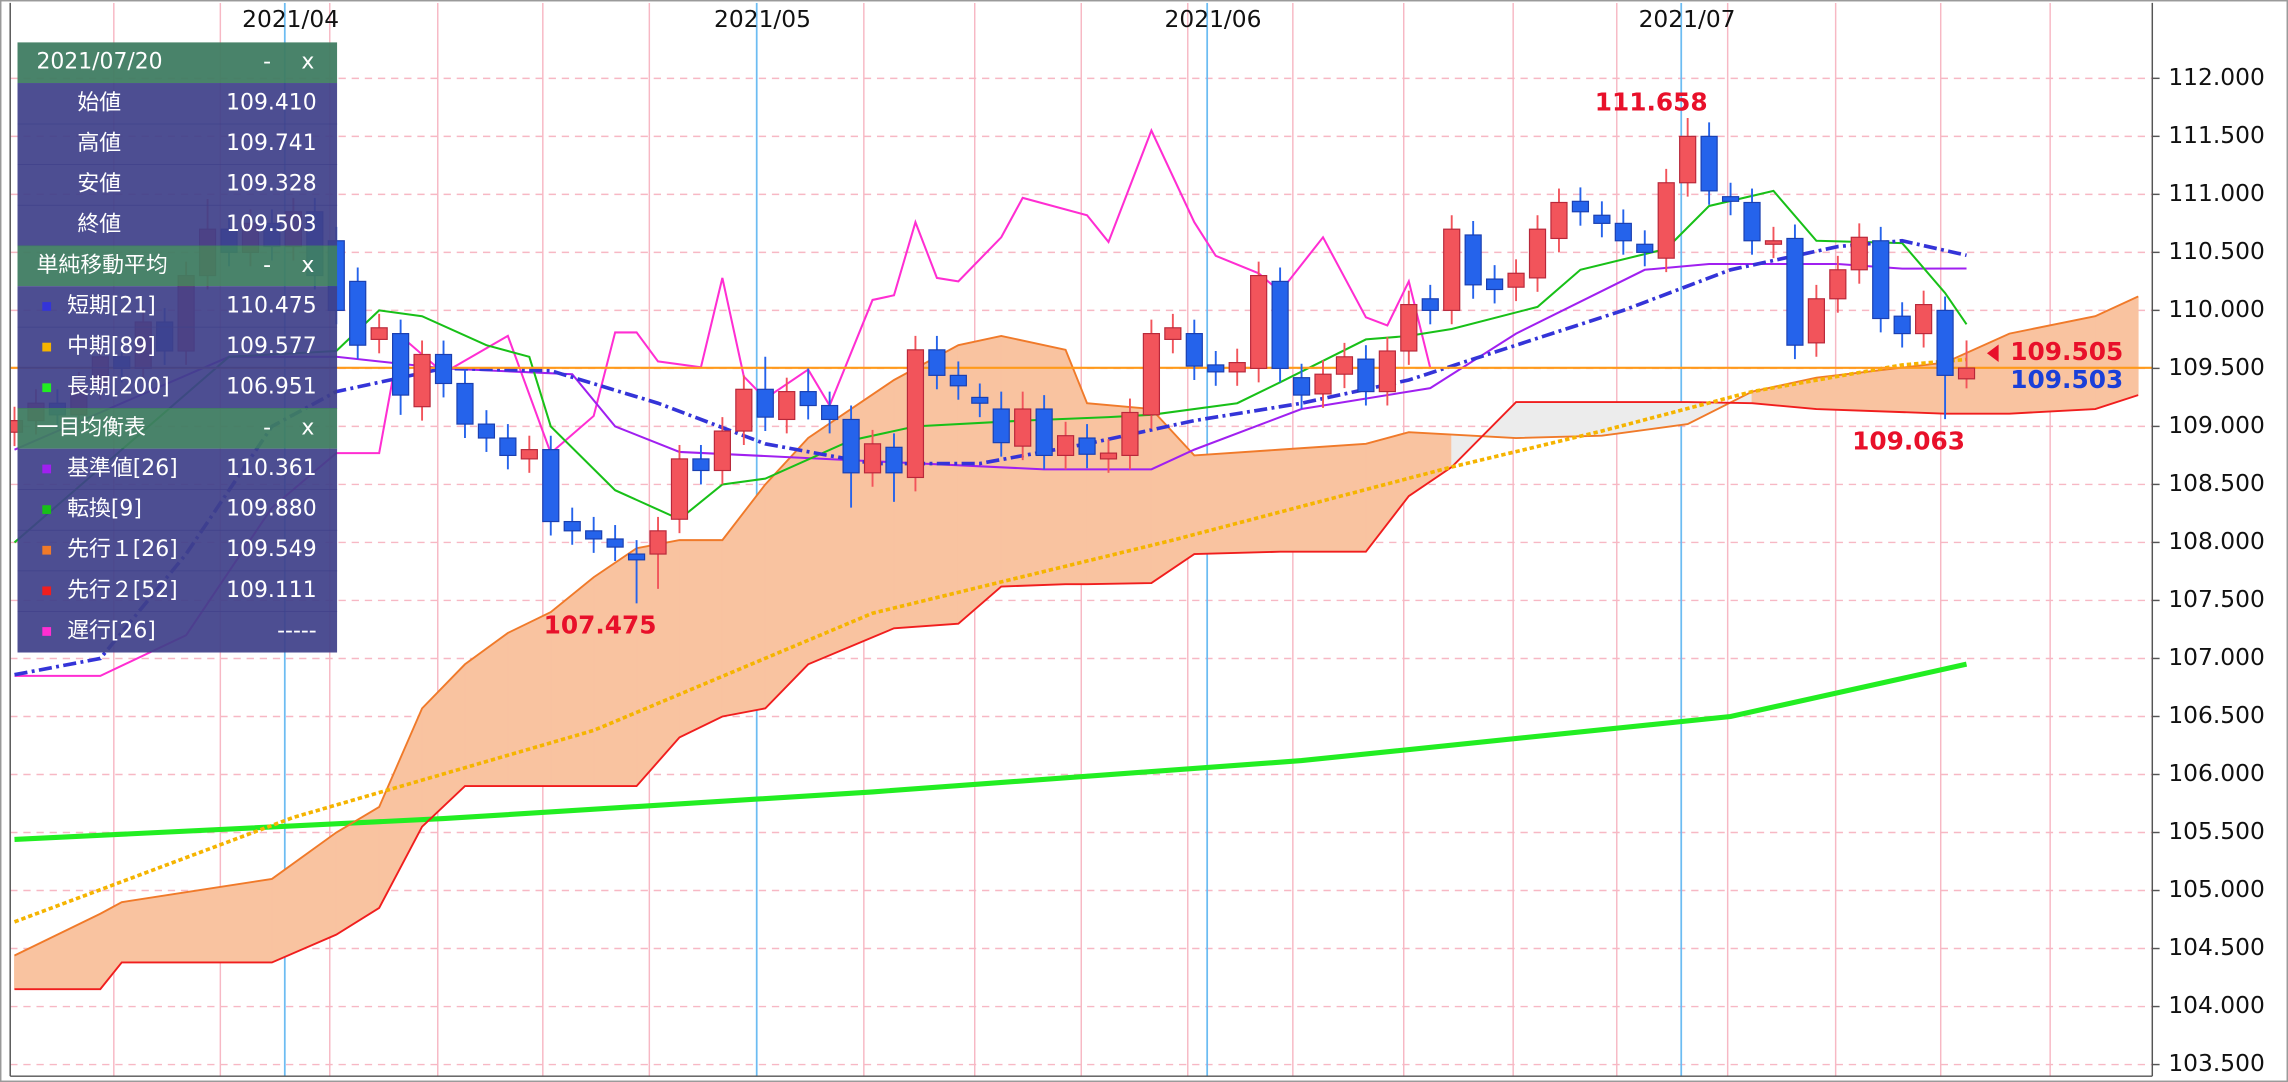 The height and width of the screenshot is (1082, 2288). Describe the element at coordinates (296, 630) in the screenshot. I see `legend-value: -----` at that location.